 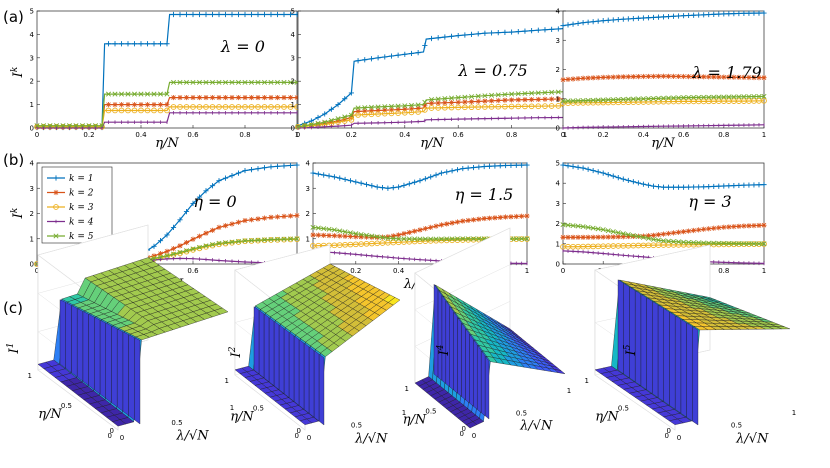 I want to click on y-tick-label: 2, so click(x=558, y=70).